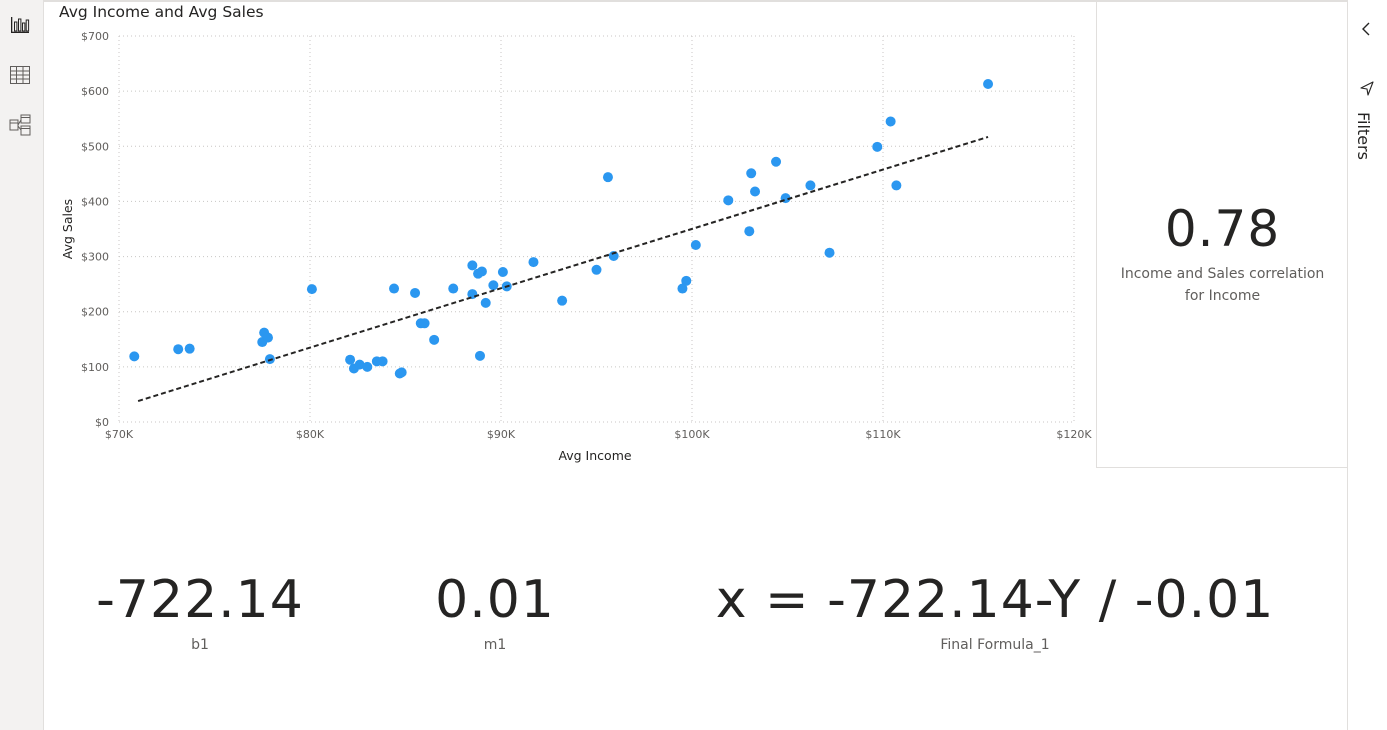 This screenshot has width=1387, height=730. What do you see at coordinates (995, 645) in the screenshot?
I see `final-formula-caption: Final Formula_1` at bounding box center [995, 645].